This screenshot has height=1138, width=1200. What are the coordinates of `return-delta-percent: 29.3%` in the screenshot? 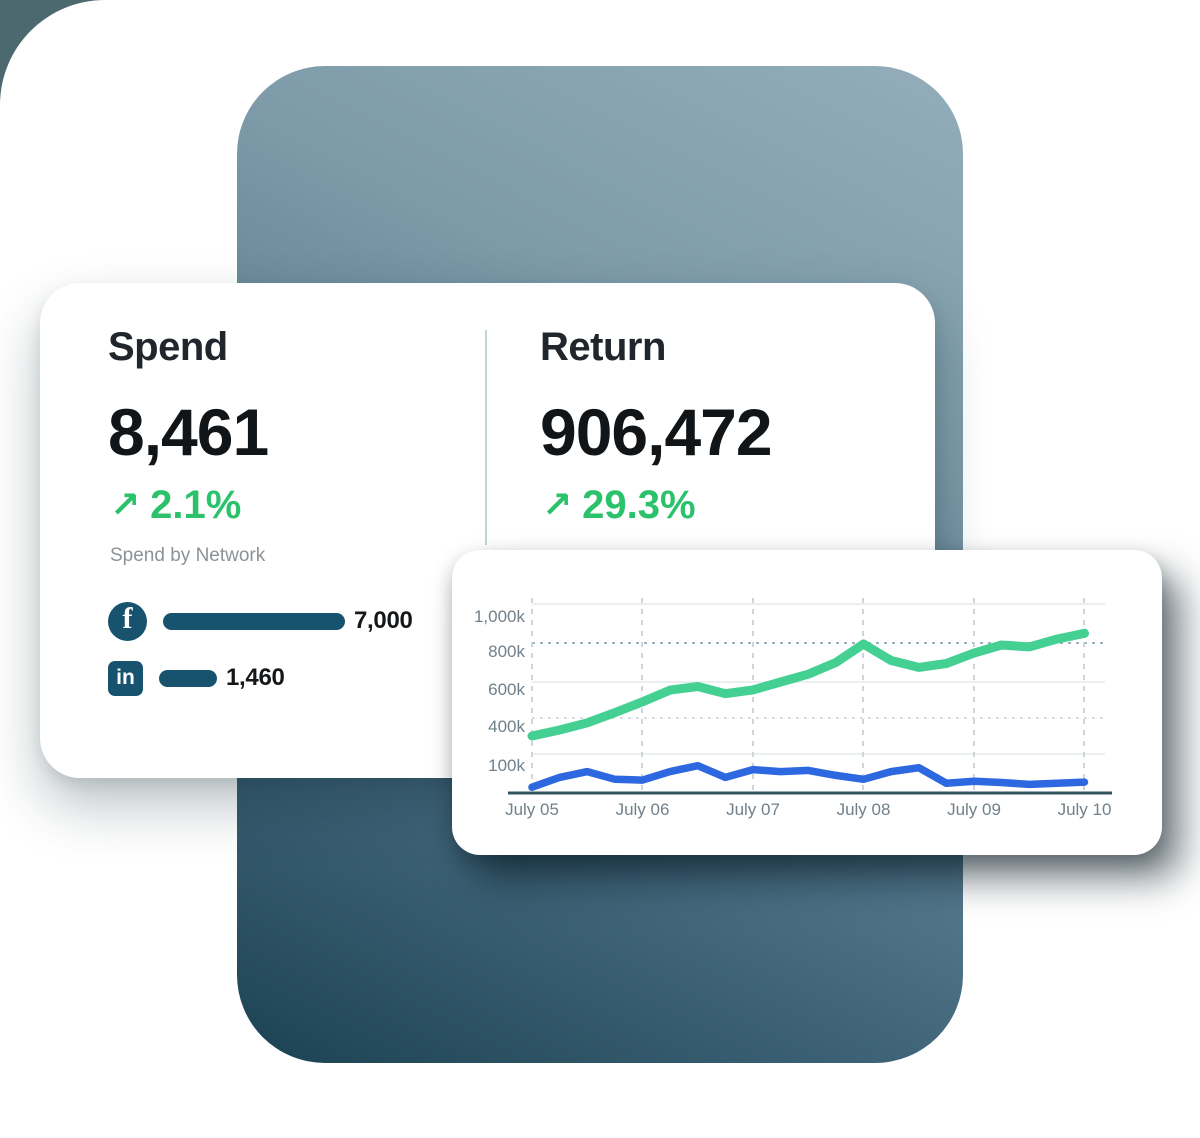 It's located at (639, 505).